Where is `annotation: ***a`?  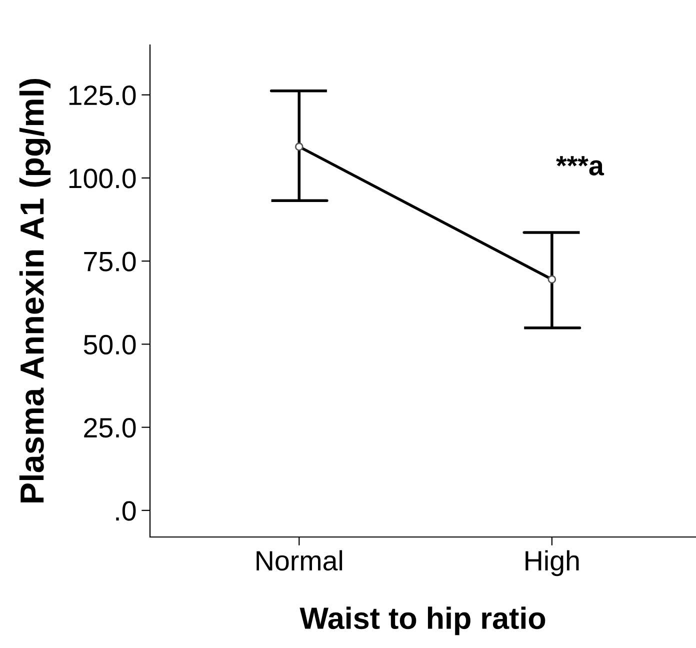 annotation: ***a is located at coordinates (580, 166).